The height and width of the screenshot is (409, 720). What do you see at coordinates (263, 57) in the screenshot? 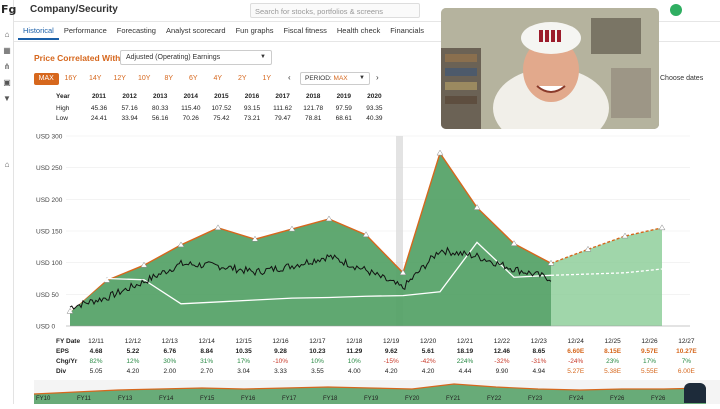
I see `chevron-down-icon: ▼` at bounding box center [263, 57].